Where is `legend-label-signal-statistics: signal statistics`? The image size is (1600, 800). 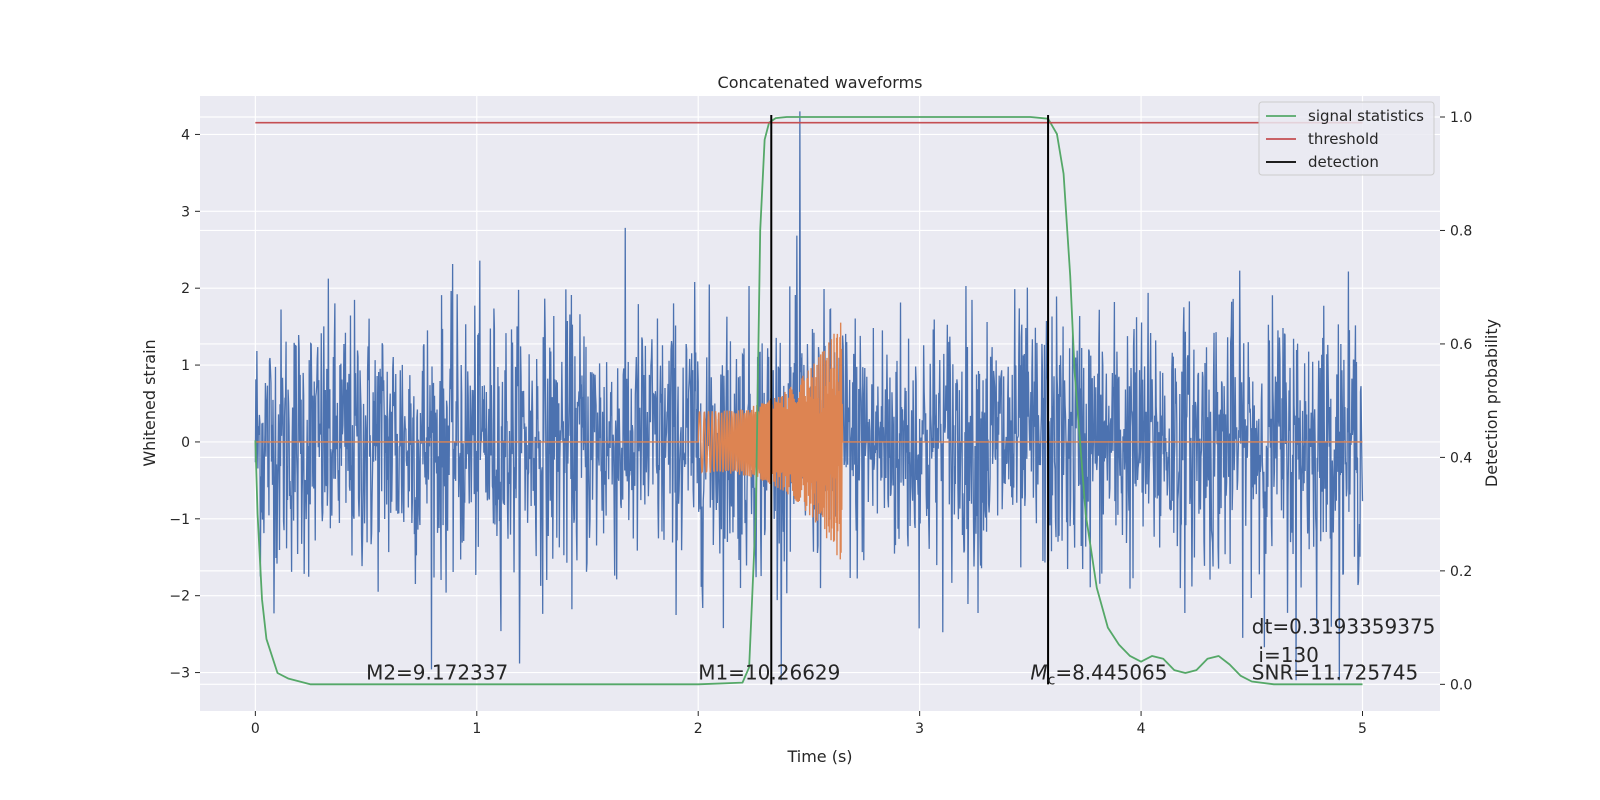
legend-label-signal-statistics: signal statistics is located at coordinates (1366, 116).